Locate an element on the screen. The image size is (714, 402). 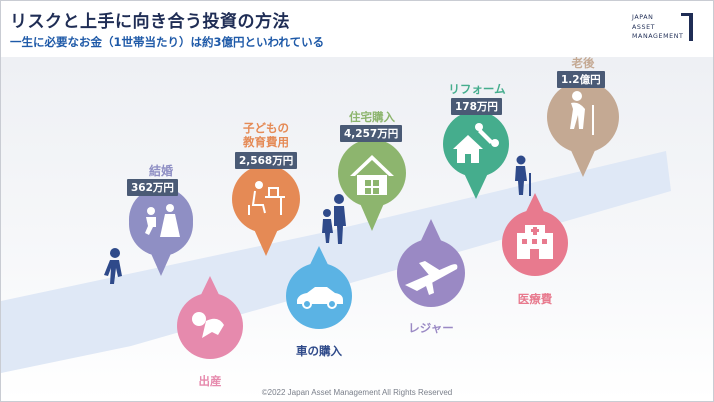
hospital-icon is located at coordinates (535, 242).